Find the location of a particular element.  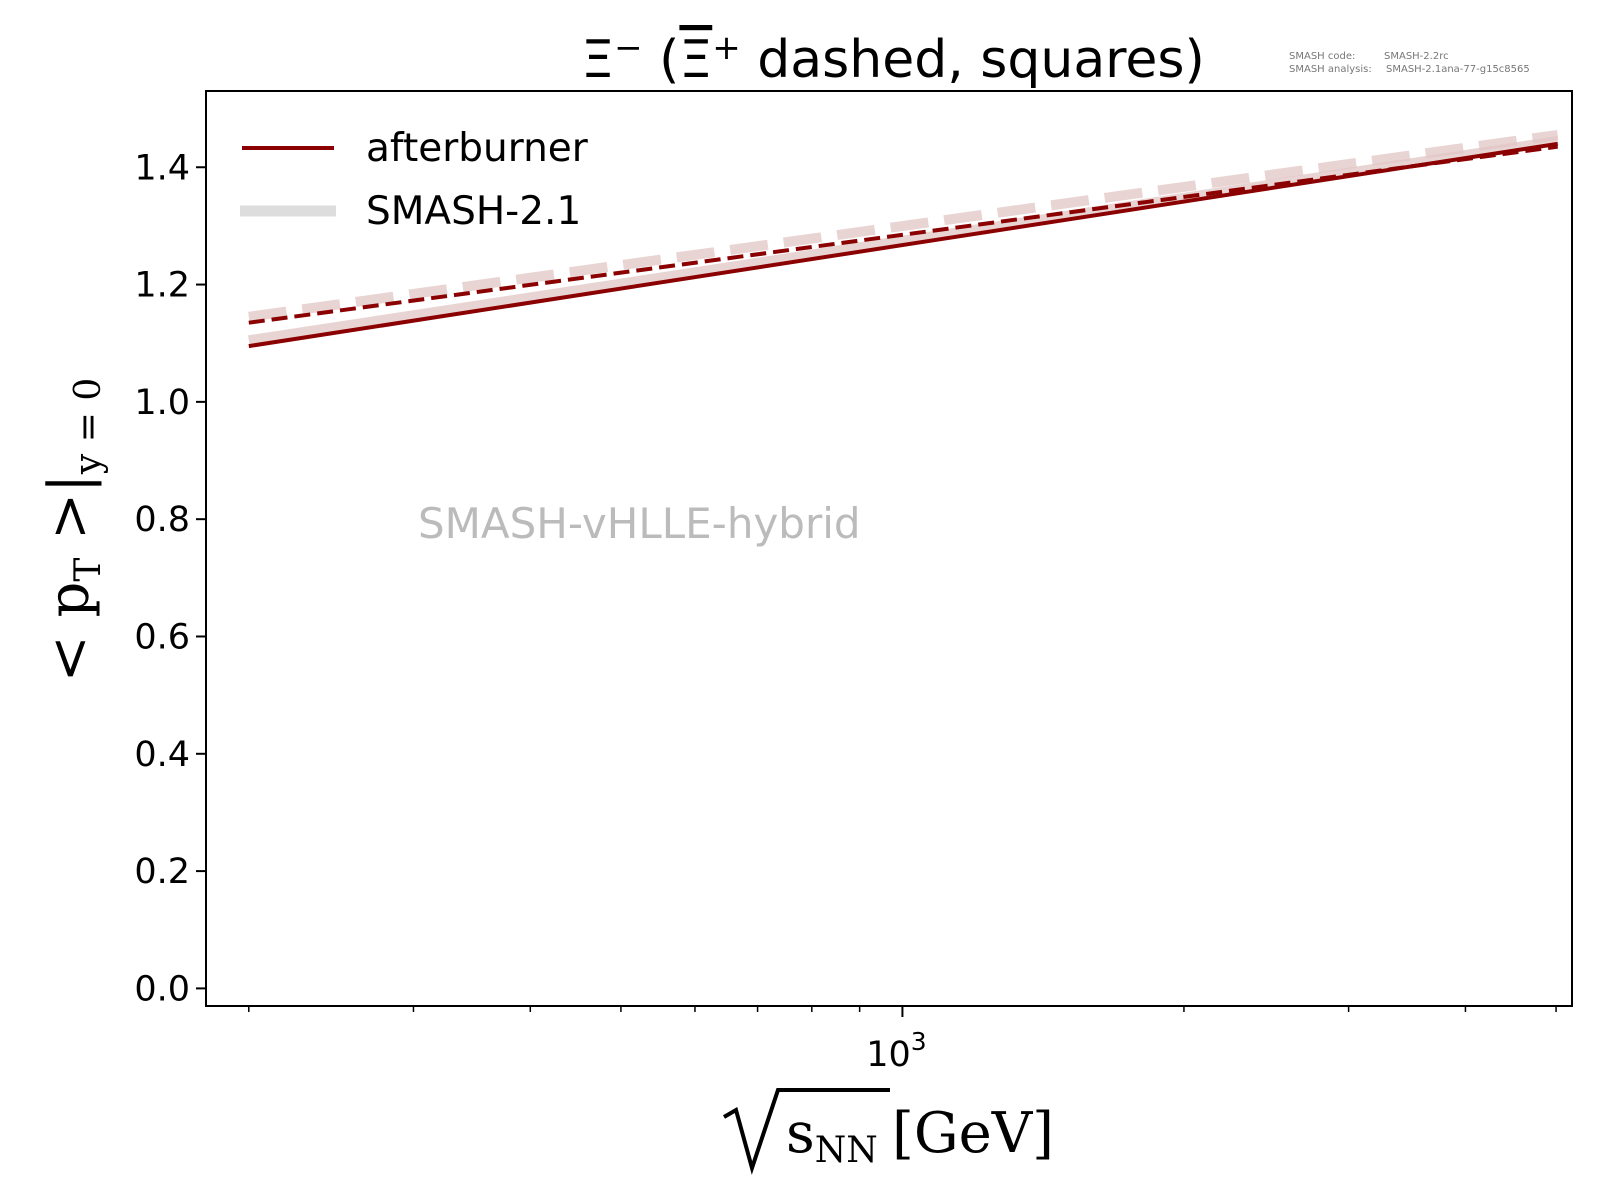

y-tick-label: 1.4 is located at coordinates (162, 168).